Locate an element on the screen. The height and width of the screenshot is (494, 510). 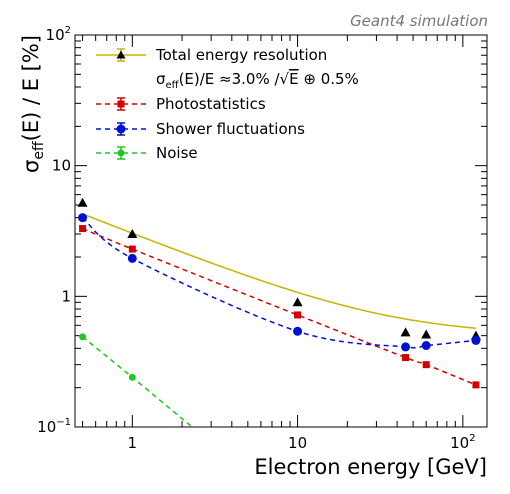
x-tick-label: 102 is located at coordinates (462, 442).